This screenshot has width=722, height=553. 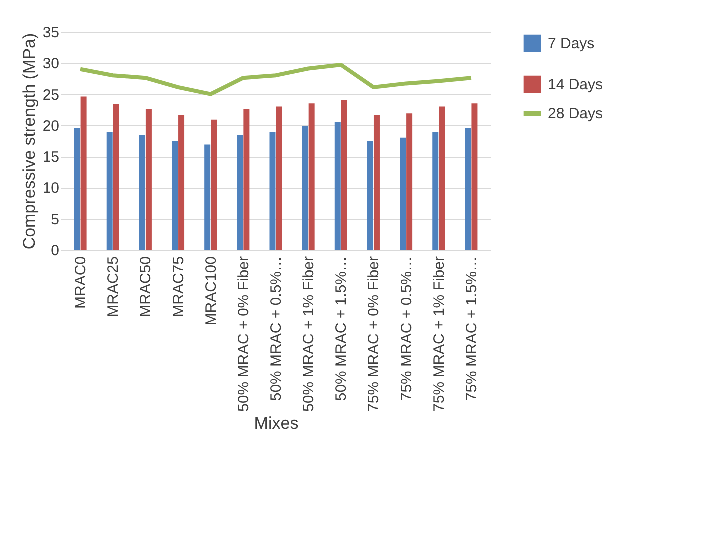 I want to click on x-tick-label: MRAC25, so click(x=113, y=287).